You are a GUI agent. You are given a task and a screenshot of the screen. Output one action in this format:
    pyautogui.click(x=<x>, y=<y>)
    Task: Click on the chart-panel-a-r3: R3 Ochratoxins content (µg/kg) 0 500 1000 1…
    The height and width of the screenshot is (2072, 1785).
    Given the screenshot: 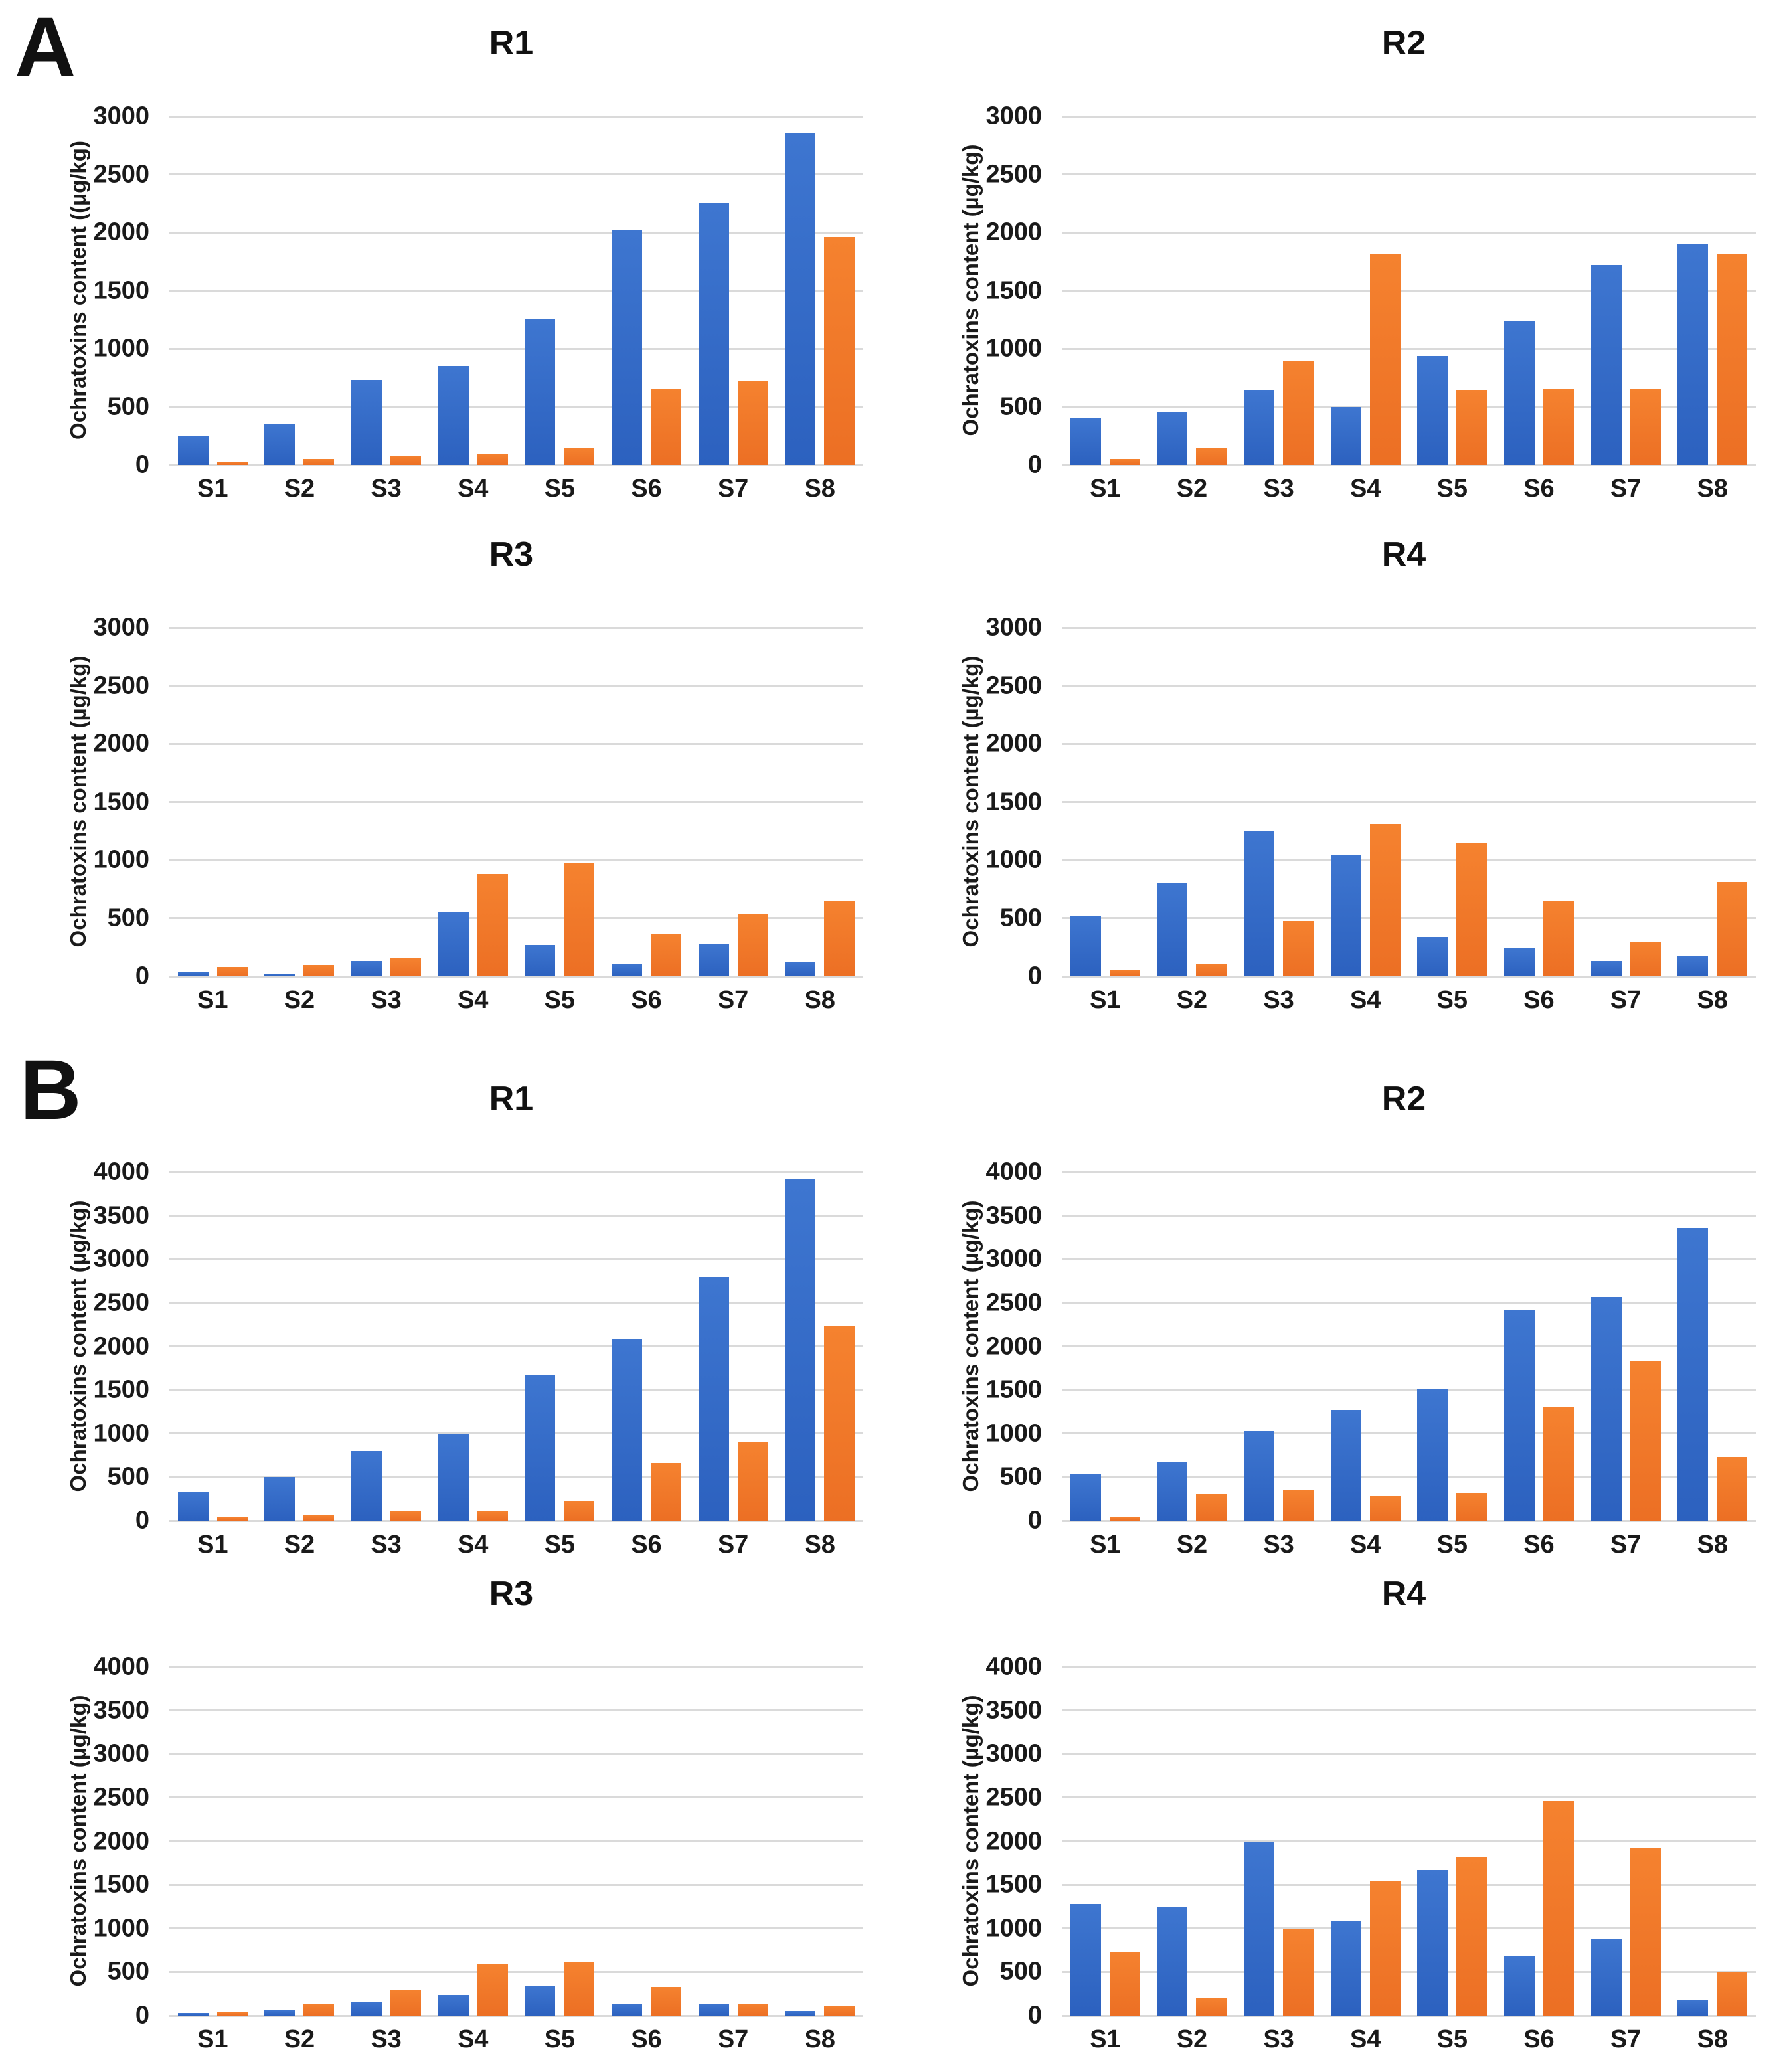 What is the action you would take?
    pyautogui.click(x=446, y=781)
    